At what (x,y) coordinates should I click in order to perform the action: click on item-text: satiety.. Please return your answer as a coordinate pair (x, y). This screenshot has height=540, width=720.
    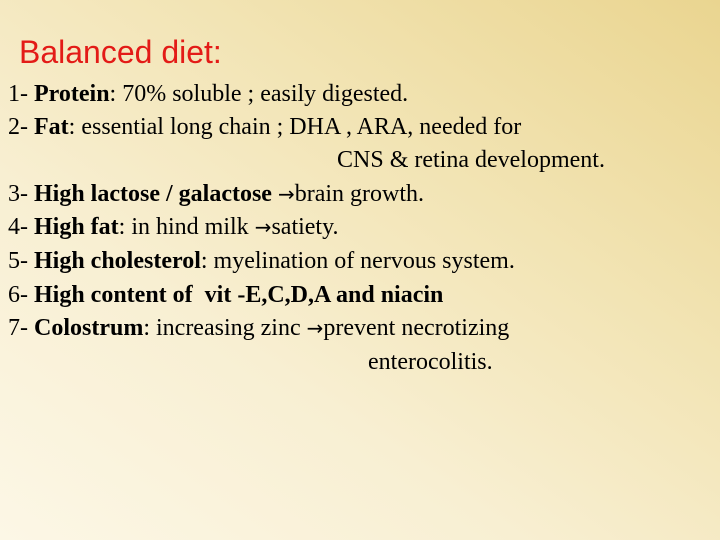
    Looking at the image, I should click on (305, 227).